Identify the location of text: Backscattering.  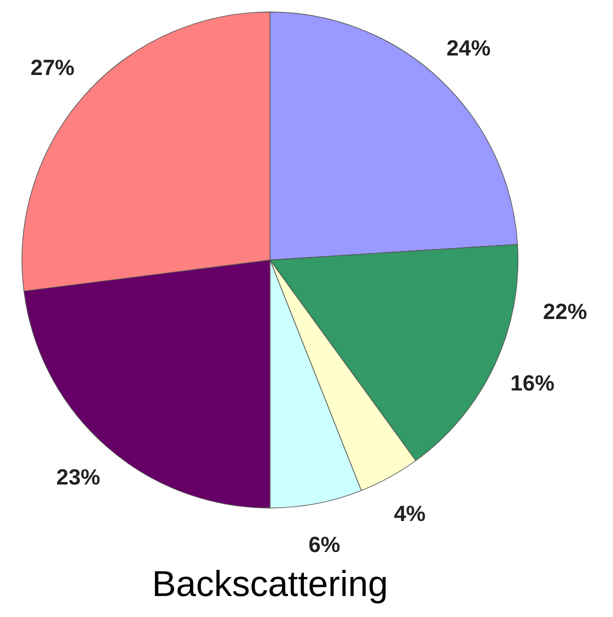
(270, 583).